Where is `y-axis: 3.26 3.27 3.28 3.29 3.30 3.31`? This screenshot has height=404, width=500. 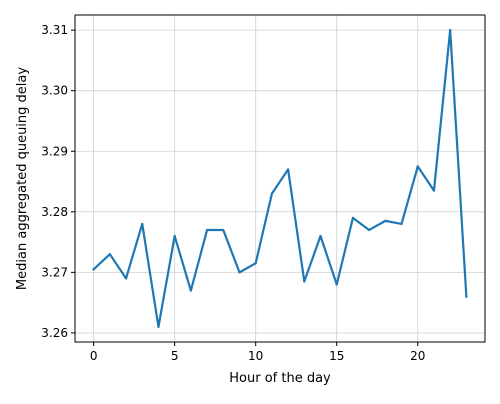 y-axis: 3.26 3.27 3.28 3.29 3.30 3.31 is located at coordinates (58, 181).